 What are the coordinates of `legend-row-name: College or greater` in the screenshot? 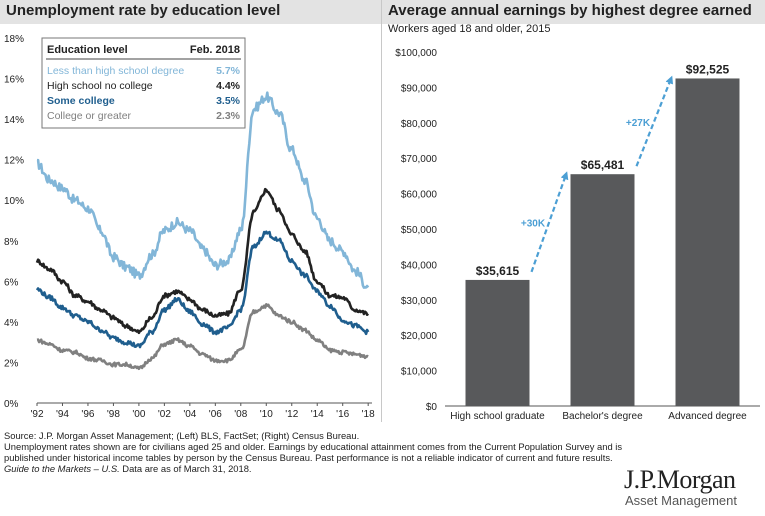 It's located at (89, 116).